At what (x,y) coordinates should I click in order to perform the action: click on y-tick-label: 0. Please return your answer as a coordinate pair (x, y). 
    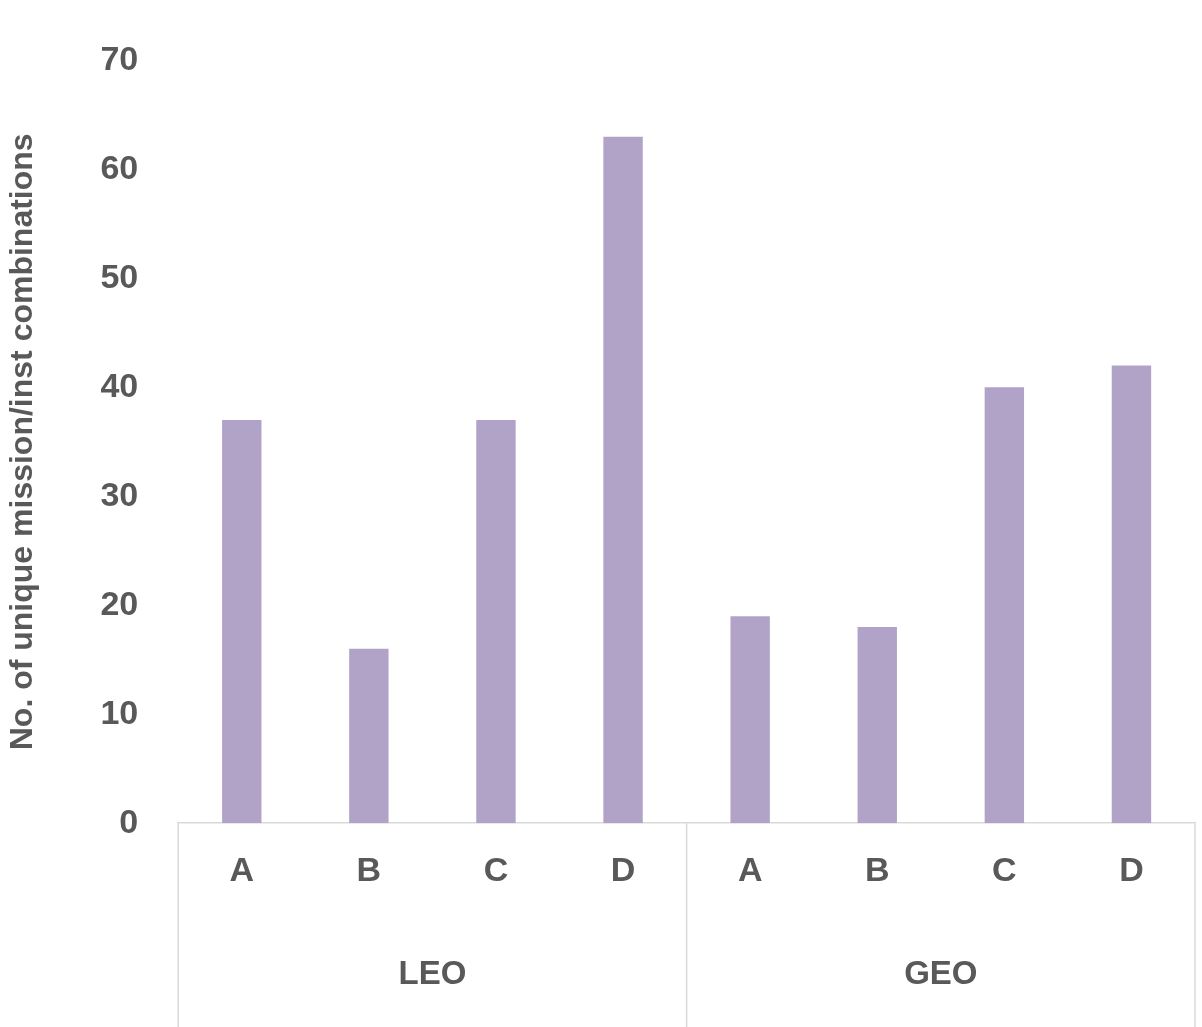
    Looking at the image, I should click on (129, 820).